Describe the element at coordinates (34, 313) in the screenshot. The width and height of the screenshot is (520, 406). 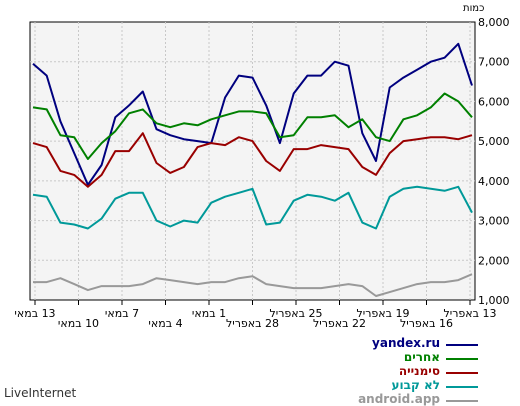
I see `x-tick-label: 13 במאי` at that location.